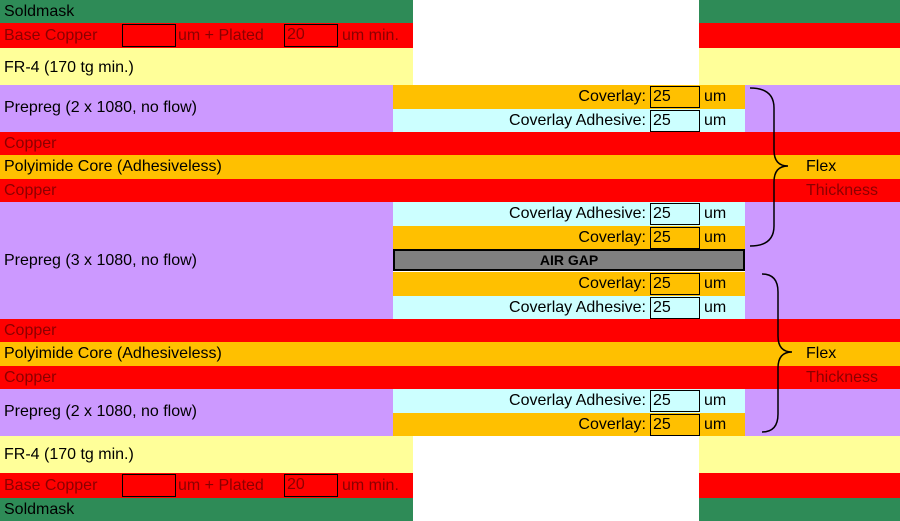 The image size is (900, 521). Describe the element at coordinates (777, 353) in the screenshot. I see `flex-brace-bottom` at that location.